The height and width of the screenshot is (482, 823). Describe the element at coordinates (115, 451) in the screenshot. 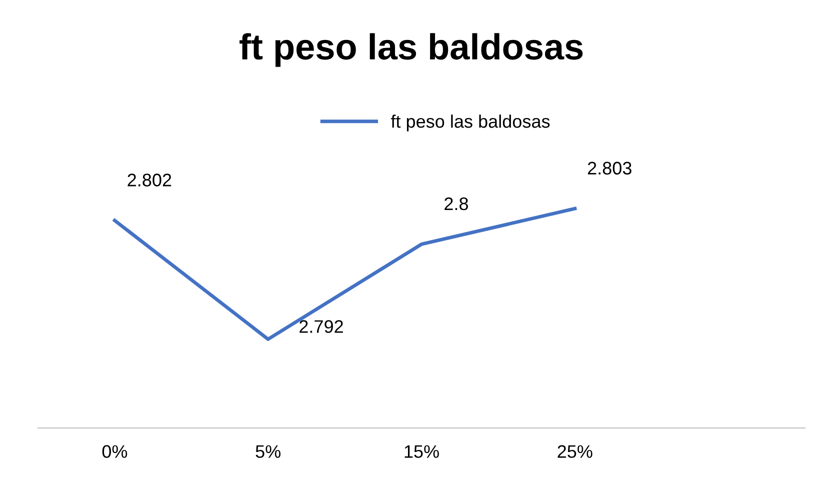

I see `x-tick-label: 0%` at that location.